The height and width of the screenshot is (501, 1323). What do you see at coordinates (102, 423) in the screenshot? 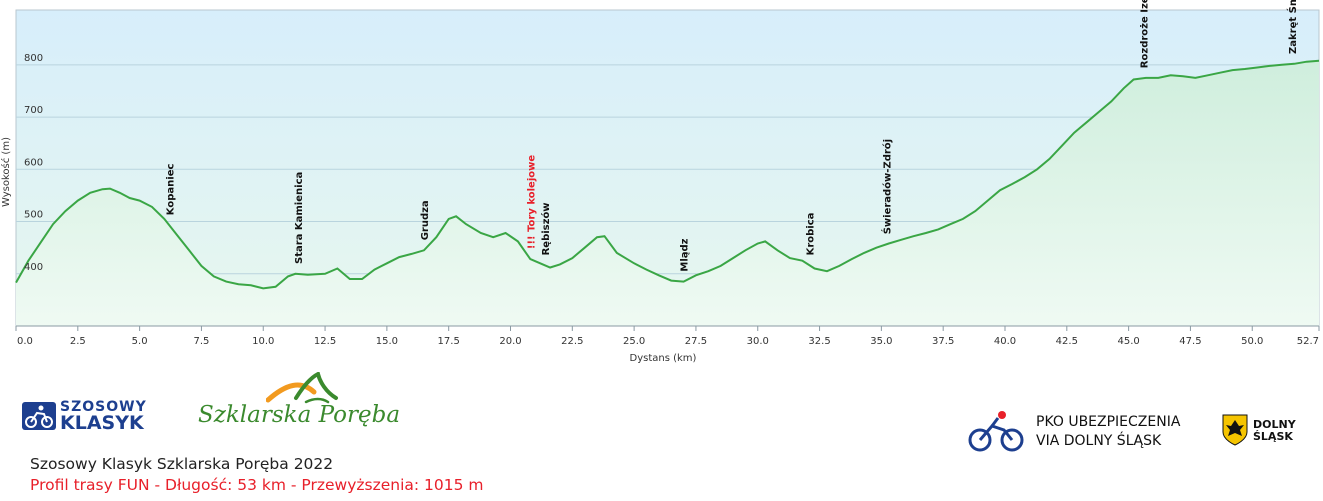
I see `szosowy-logo-line2: KLASYK` at bounding box center [102, 423].